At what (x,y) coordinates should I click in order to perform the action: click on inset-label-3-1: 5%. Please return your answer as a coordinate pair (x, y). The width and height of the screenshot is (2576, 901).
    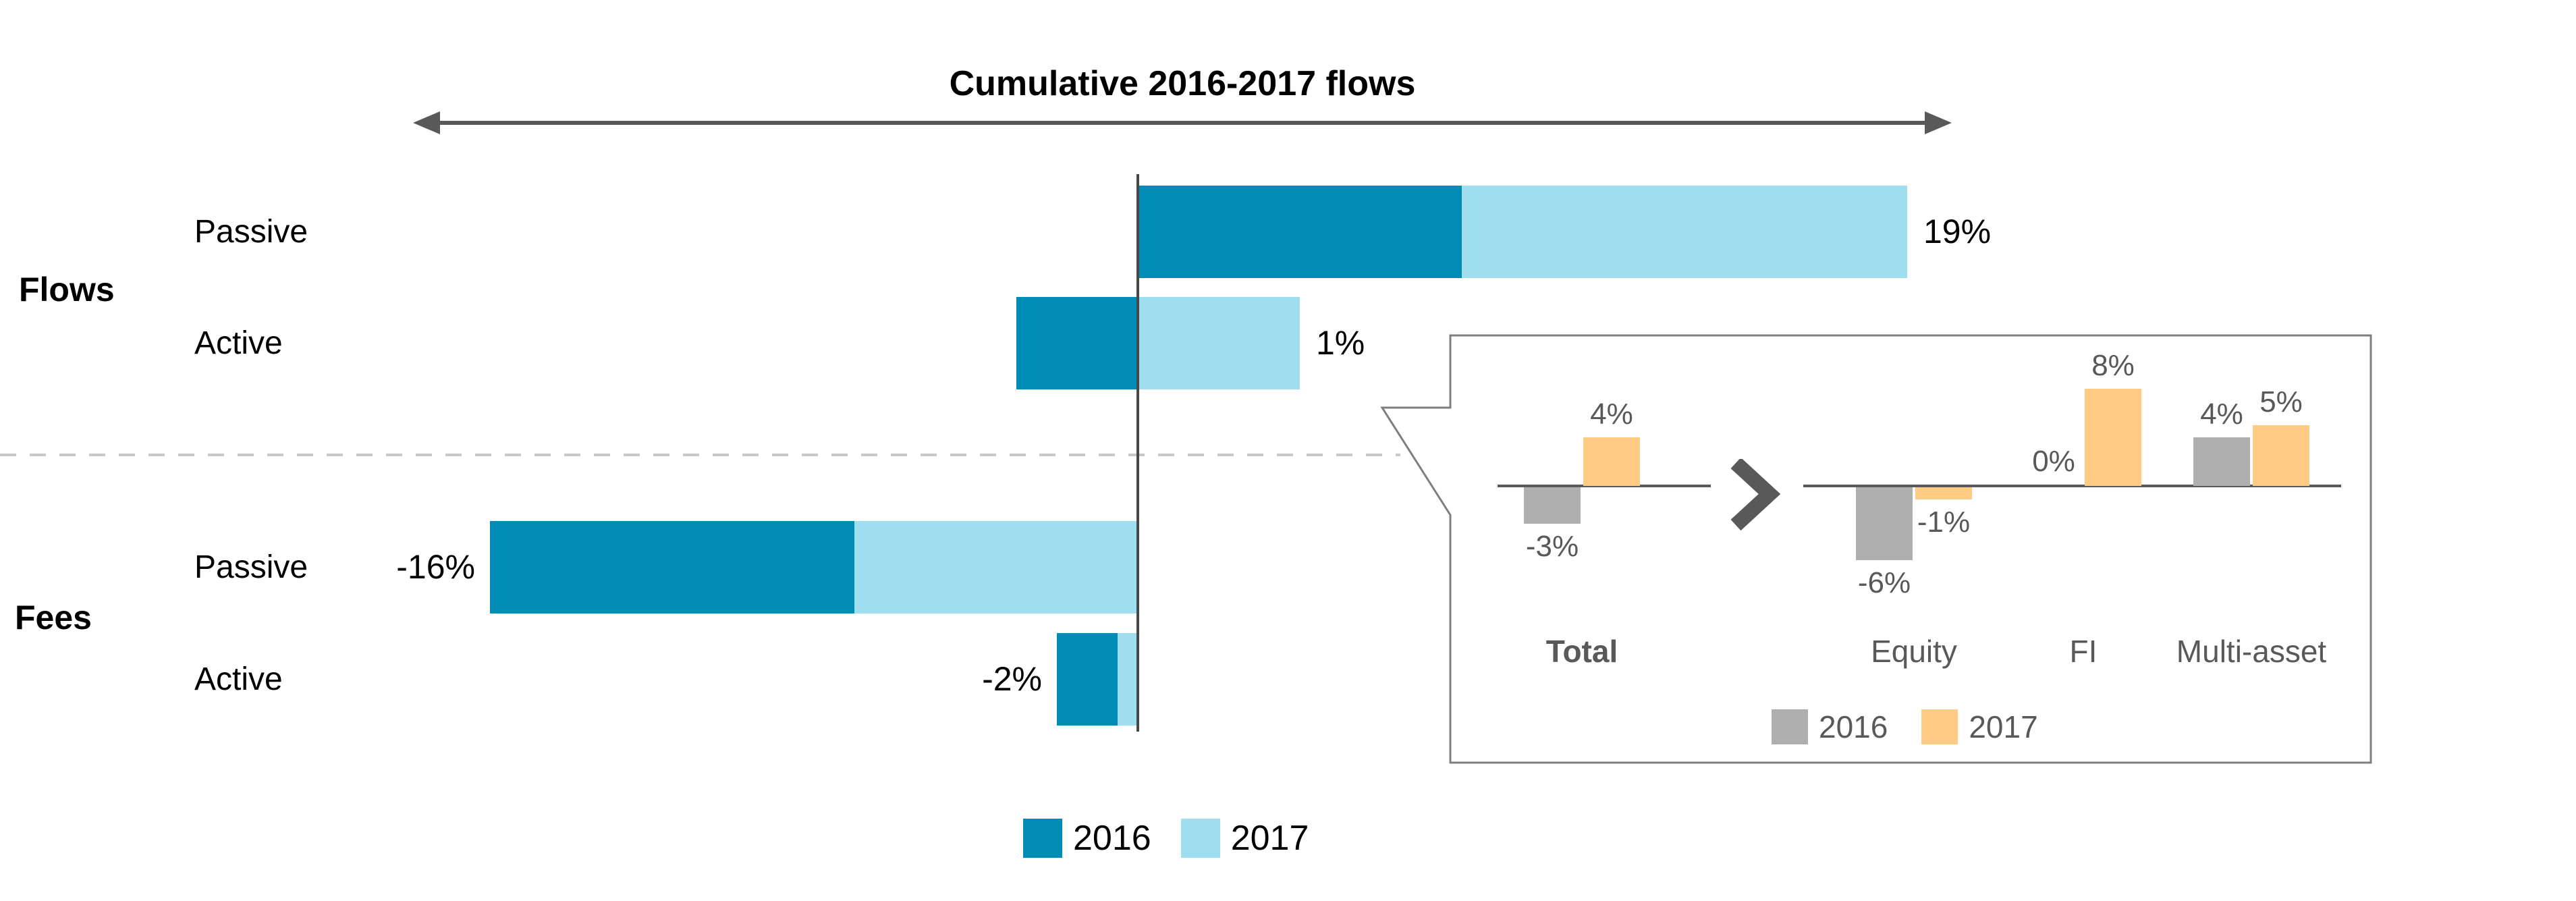
    Looking at the image, I should click on (2281, 402).